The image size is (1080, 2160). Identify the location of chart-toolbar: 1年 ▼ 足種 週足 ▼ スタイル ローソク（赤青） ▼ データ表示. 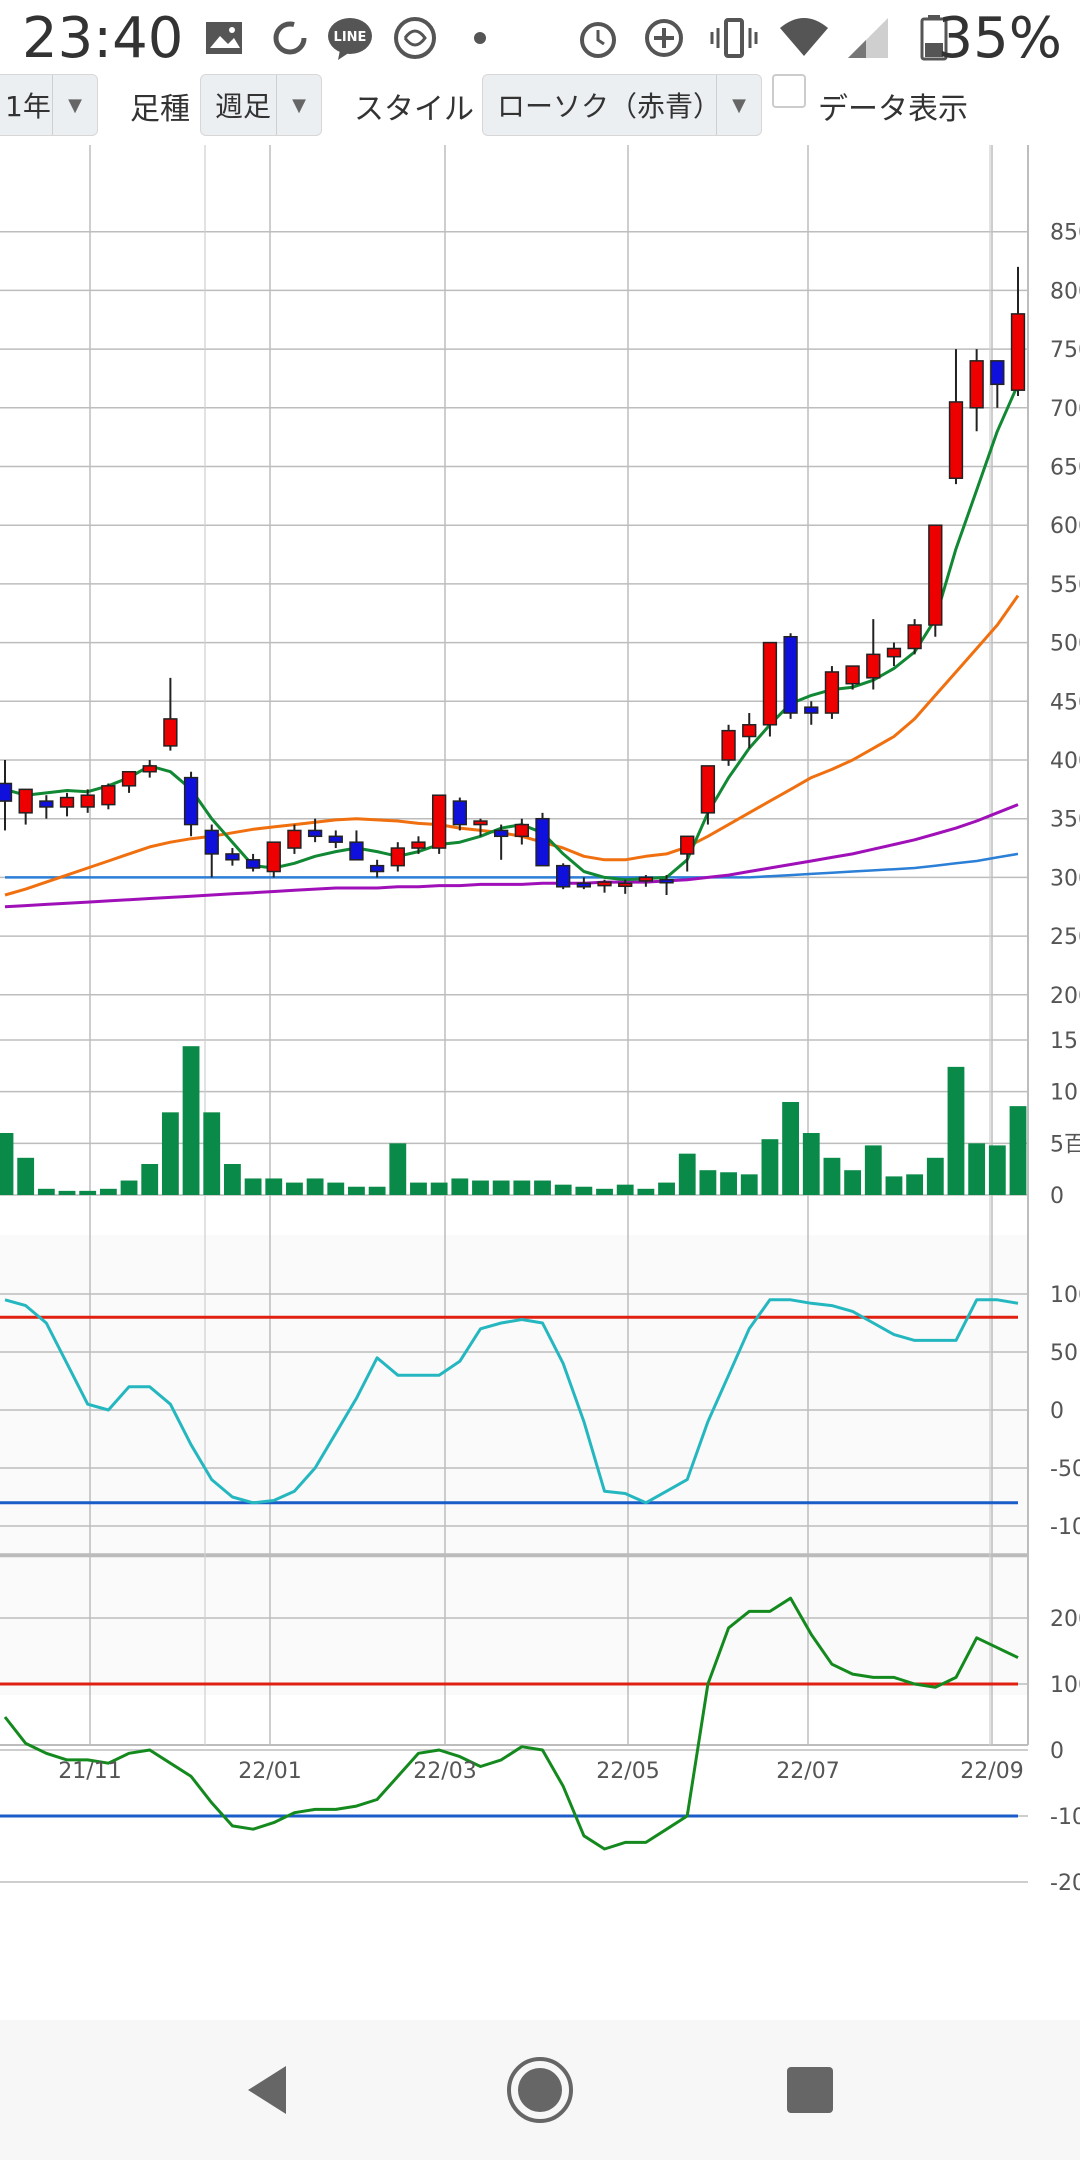
(540, 108).